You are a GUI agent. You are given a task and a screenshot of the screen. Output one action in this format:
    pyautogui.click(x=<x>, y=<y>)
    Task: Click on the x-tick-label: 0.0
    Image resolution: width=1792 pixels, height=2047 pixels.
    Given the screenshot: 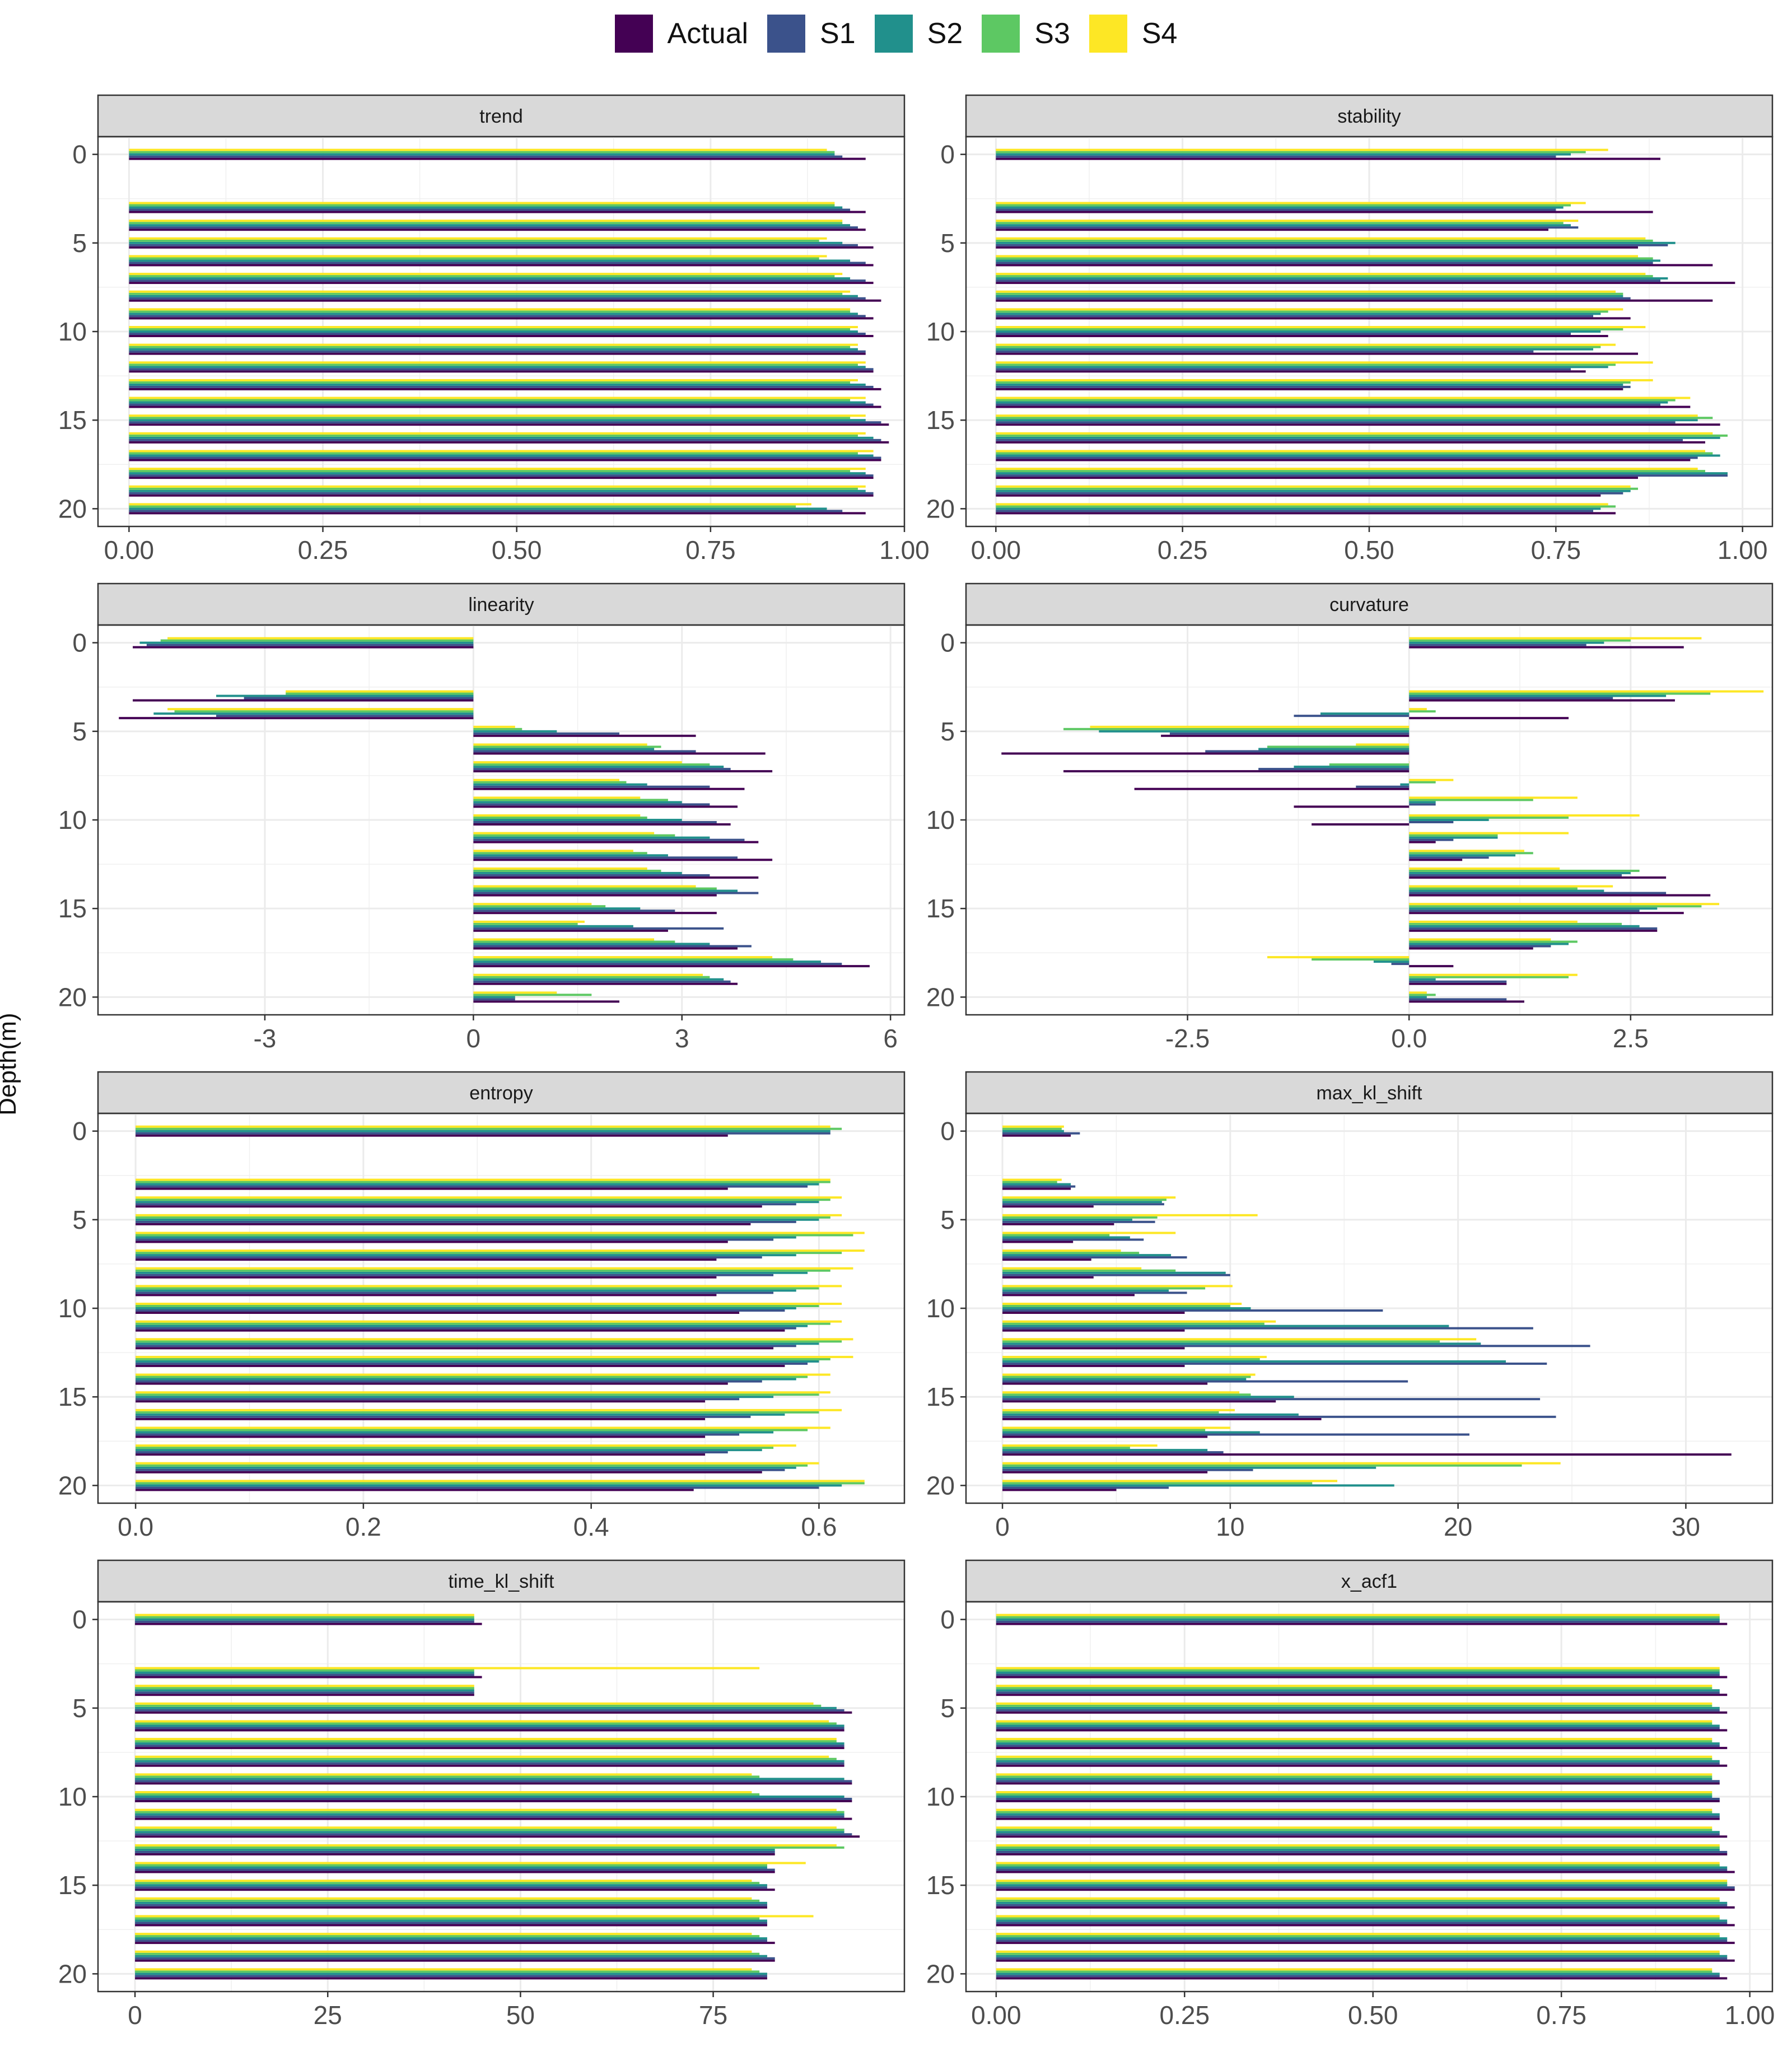 What is the action you would take?
    pyautogui.click(x=1409, y=1038)
    